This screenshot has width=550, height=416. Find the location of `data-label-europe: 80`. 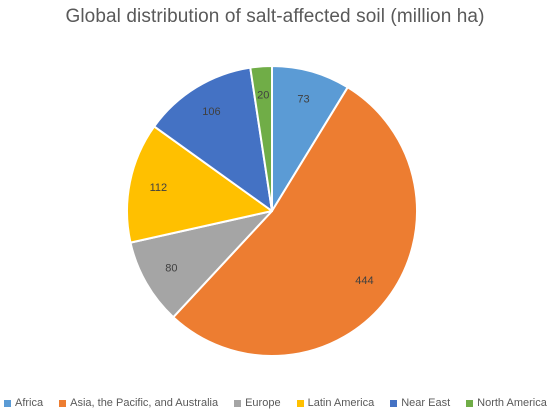

data-label-europe: 80 is located at coordinates (171, 269).